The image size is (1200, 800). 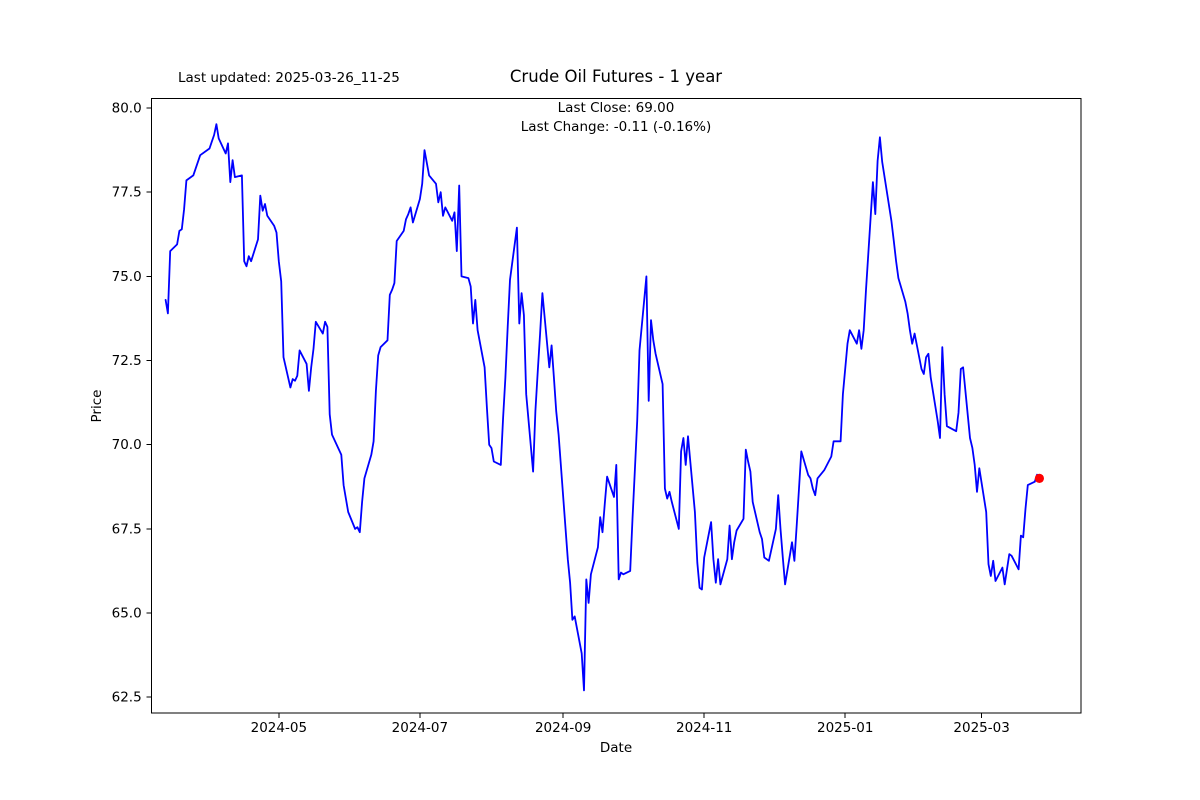 What do you see at coordinates (845, 728) in the screenshot?
I see `x-tick-label: 2025-01` at bounding box center [845, 728].